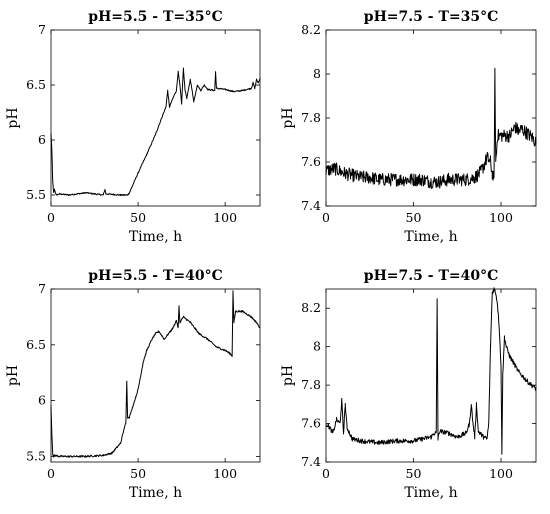 The width and height of the screenshot is (550, 514). What do you see at coordinates (155, 276) in the screenshot?
I see `chart-title: pH=5.5 - T=40°C` at bounding box center [155, 276].